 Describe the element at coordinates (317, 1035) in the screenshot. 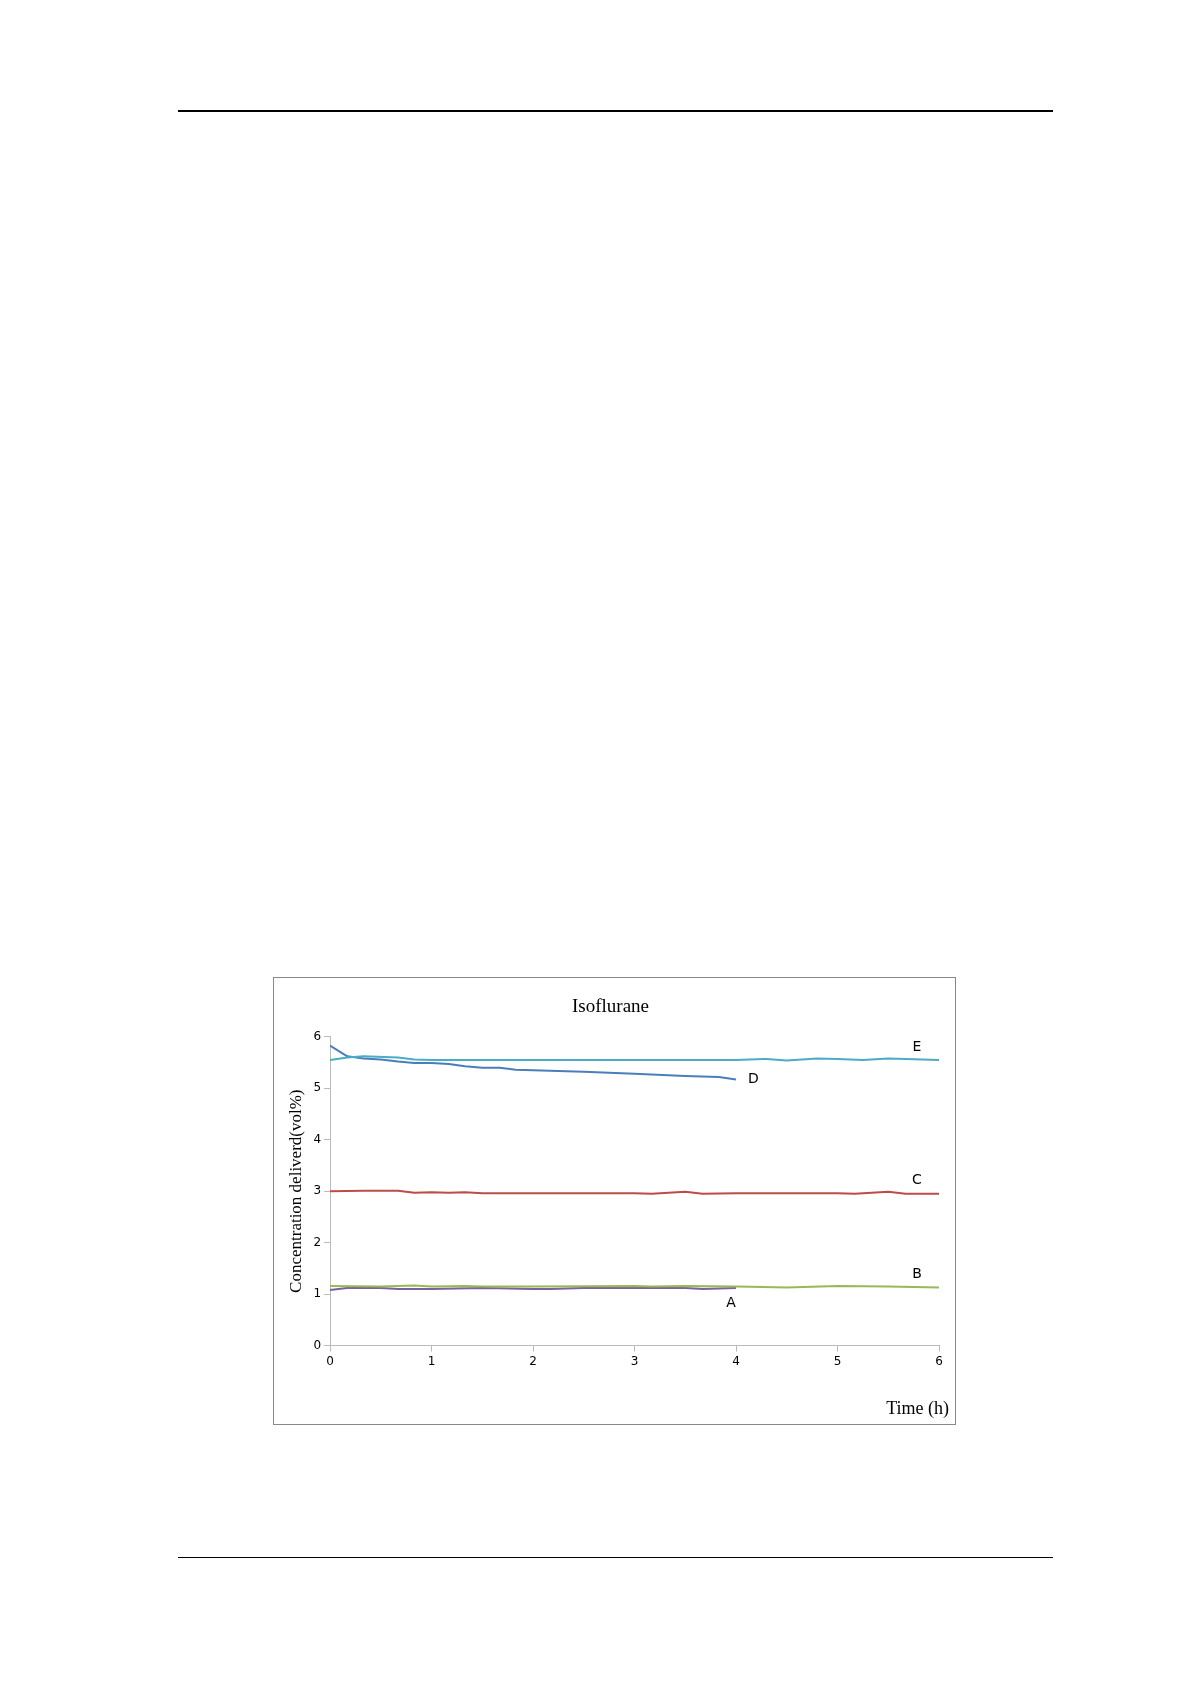

I see `y-tick-label: 6` at that location.